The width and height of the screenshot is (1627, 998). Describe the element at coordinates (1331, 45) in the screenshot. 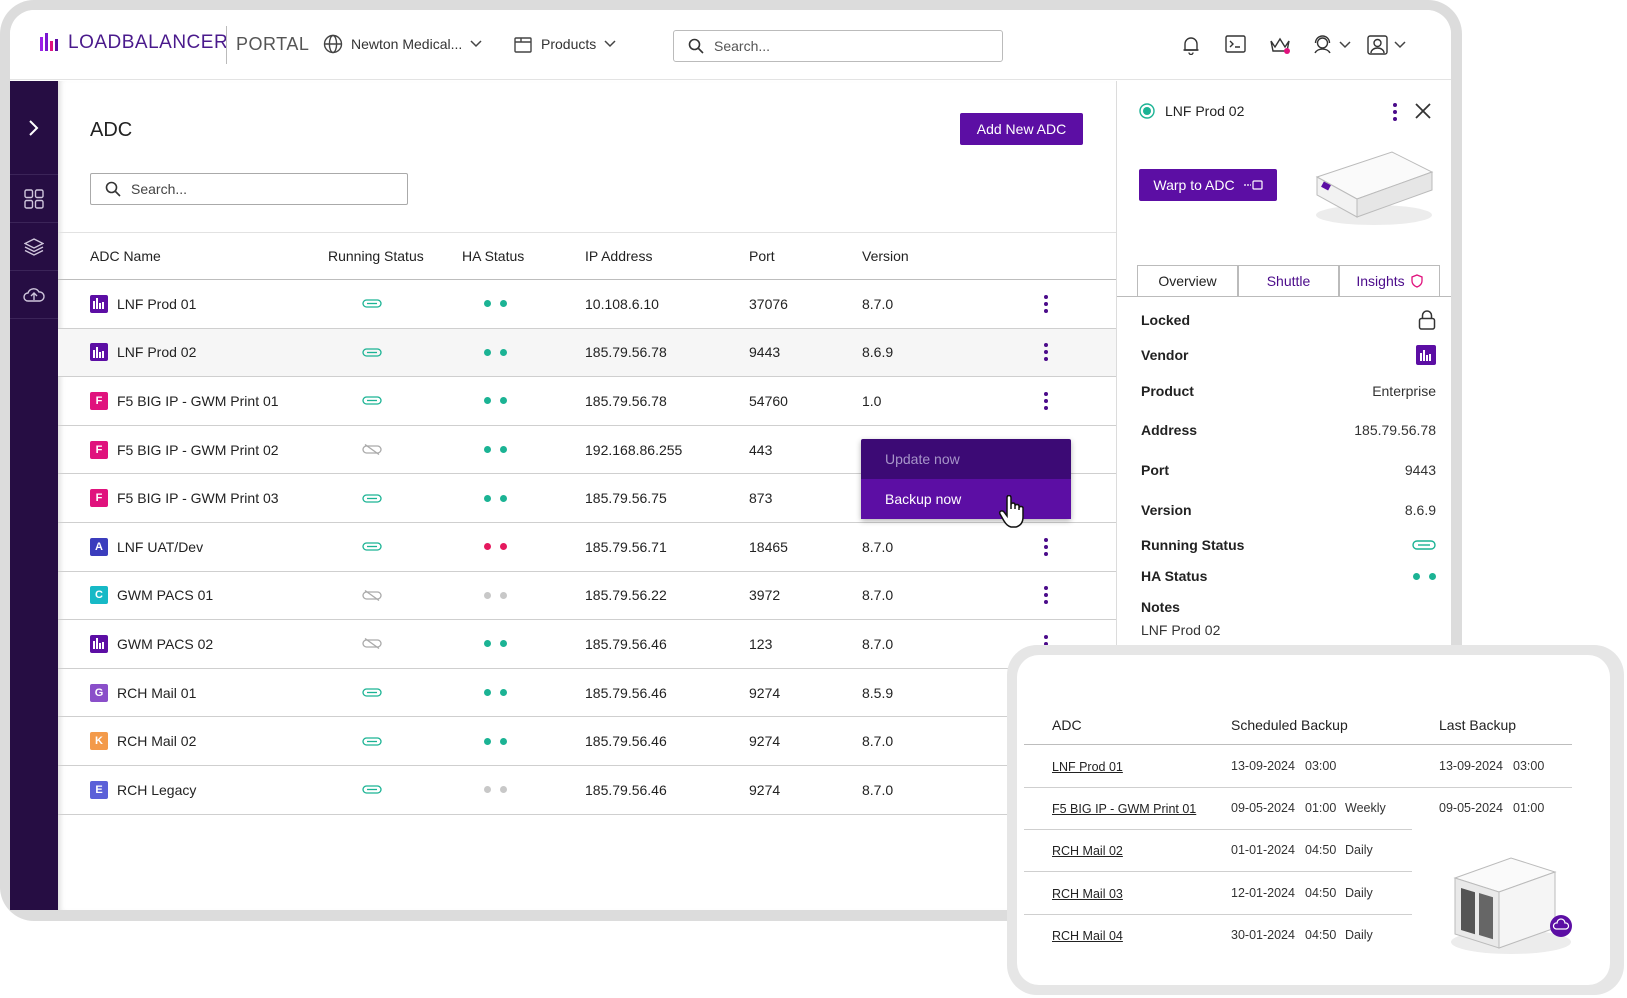

I see `support-menu` at that location.